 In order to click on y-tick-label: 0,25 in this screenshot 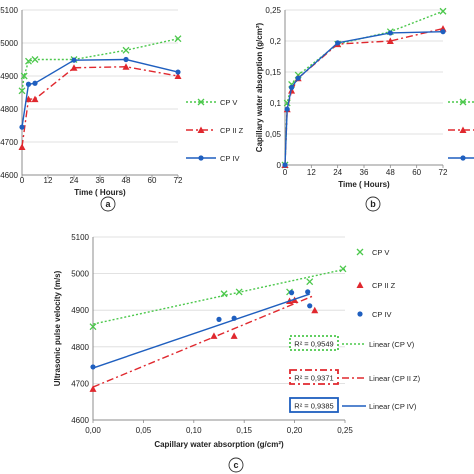, I will do `click(273, 10)`.